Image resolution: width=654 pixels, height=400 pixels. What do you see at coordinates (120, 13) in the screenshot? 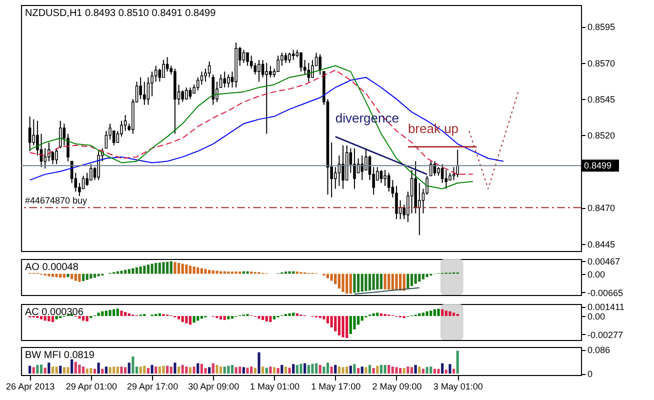
I see `chart-title: NZDUSD,H1 0.8493 0.8510 0.8491 0.8499` at bounding box center [120, 13].